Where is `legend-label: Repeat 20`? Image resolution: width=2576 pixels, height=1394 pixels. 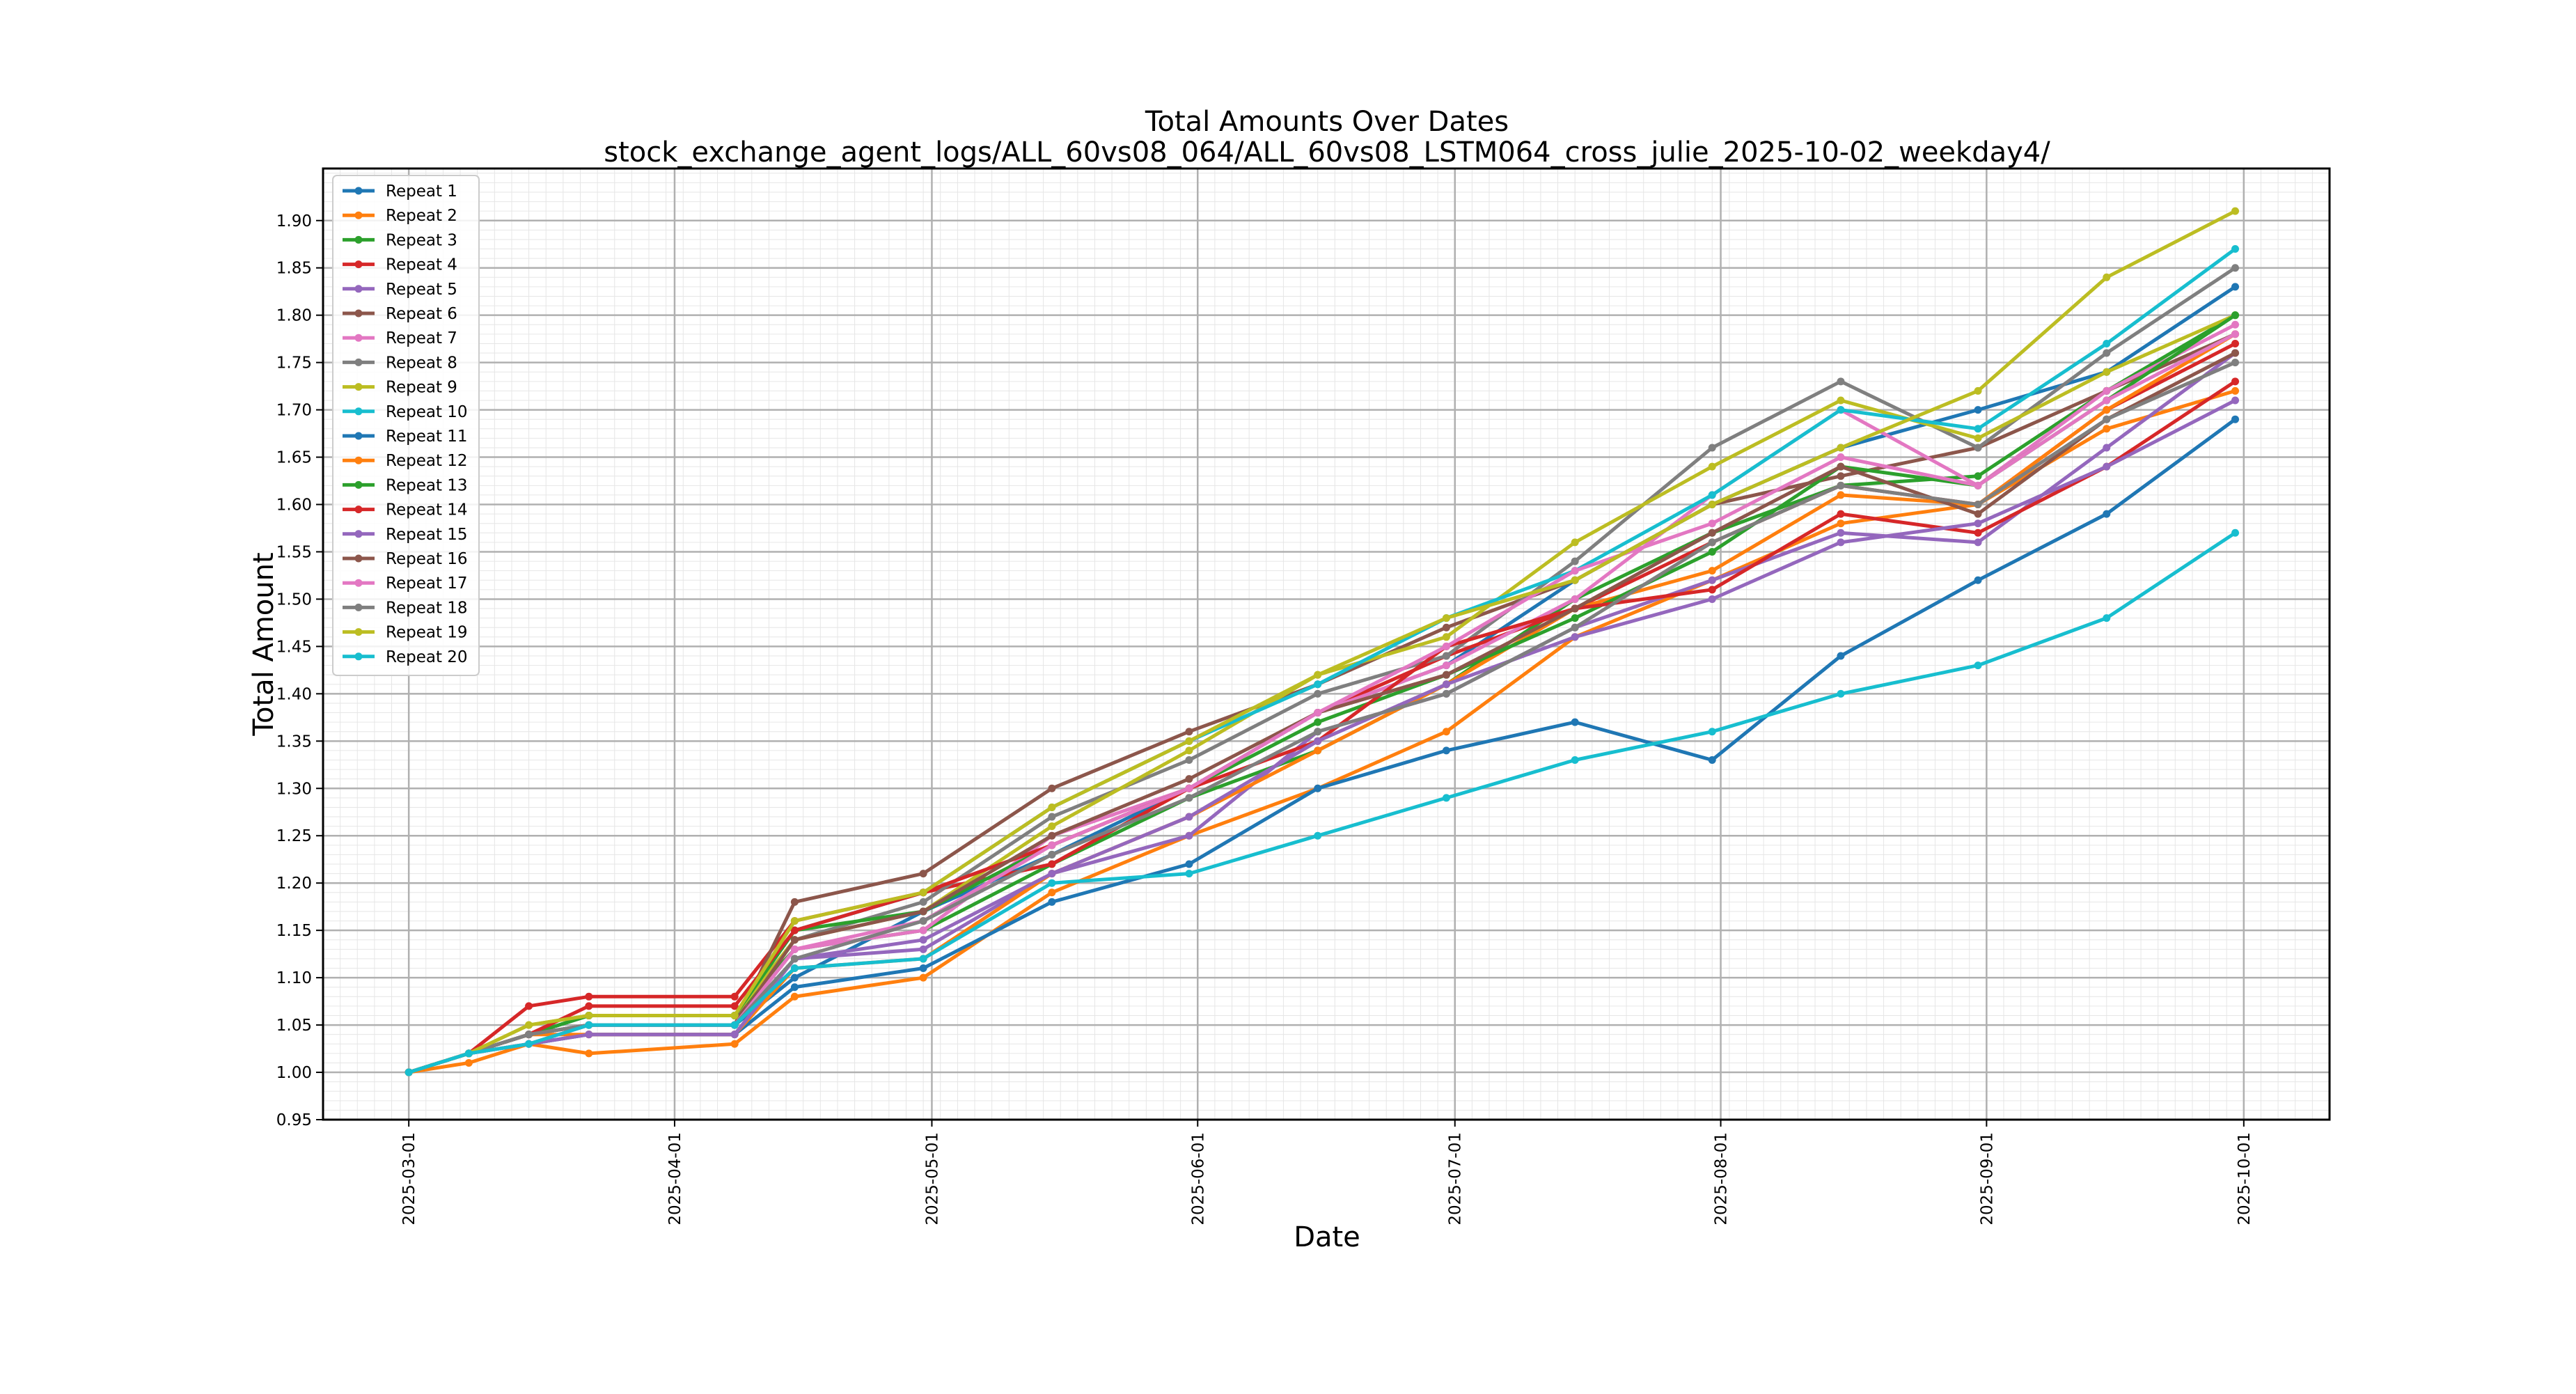 legend-label: Repeat 20 is located at coordinates (427, 657).